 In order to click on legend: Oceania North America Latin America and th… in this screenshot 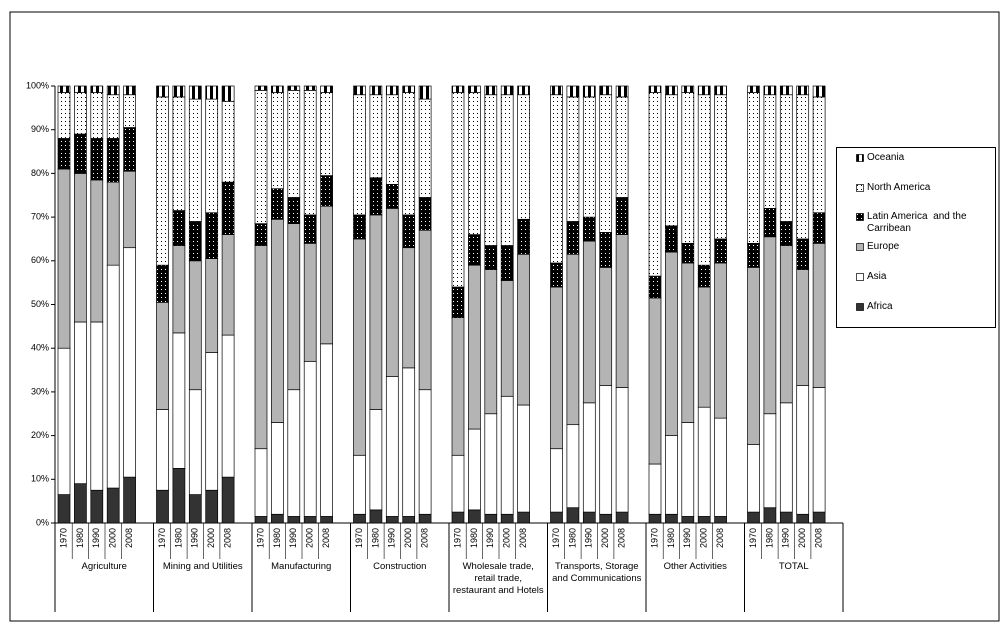, I will do `click(916, 237)`.